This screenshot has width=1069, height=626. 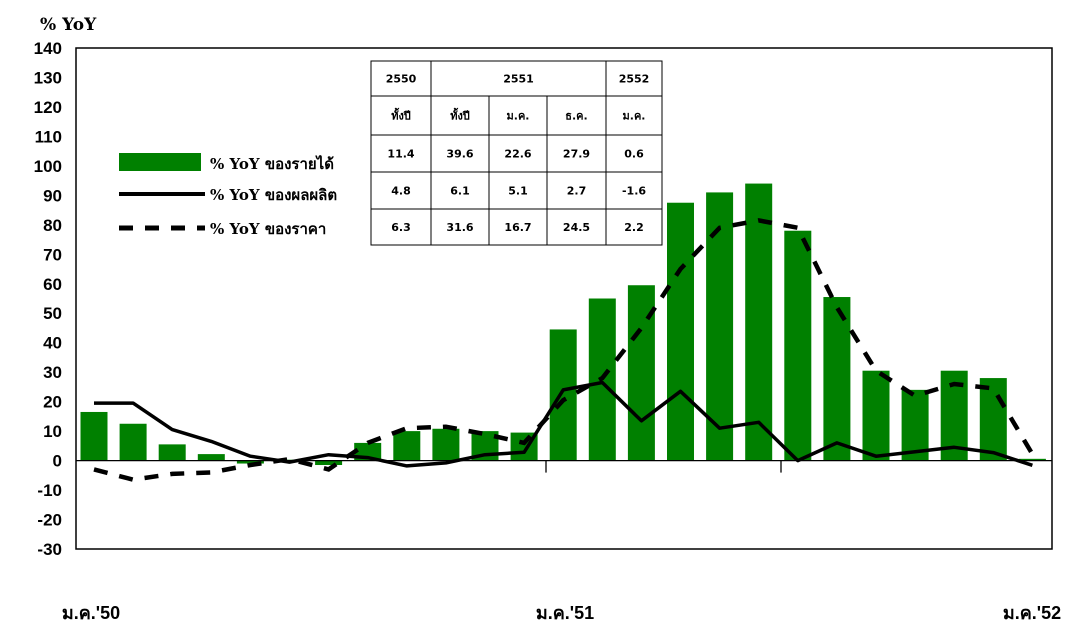 What do you see at coordinates (91, 613) in the screenshot?
I see `x-tick-label: ม.ค.'50` at bounding box center [91, 613].